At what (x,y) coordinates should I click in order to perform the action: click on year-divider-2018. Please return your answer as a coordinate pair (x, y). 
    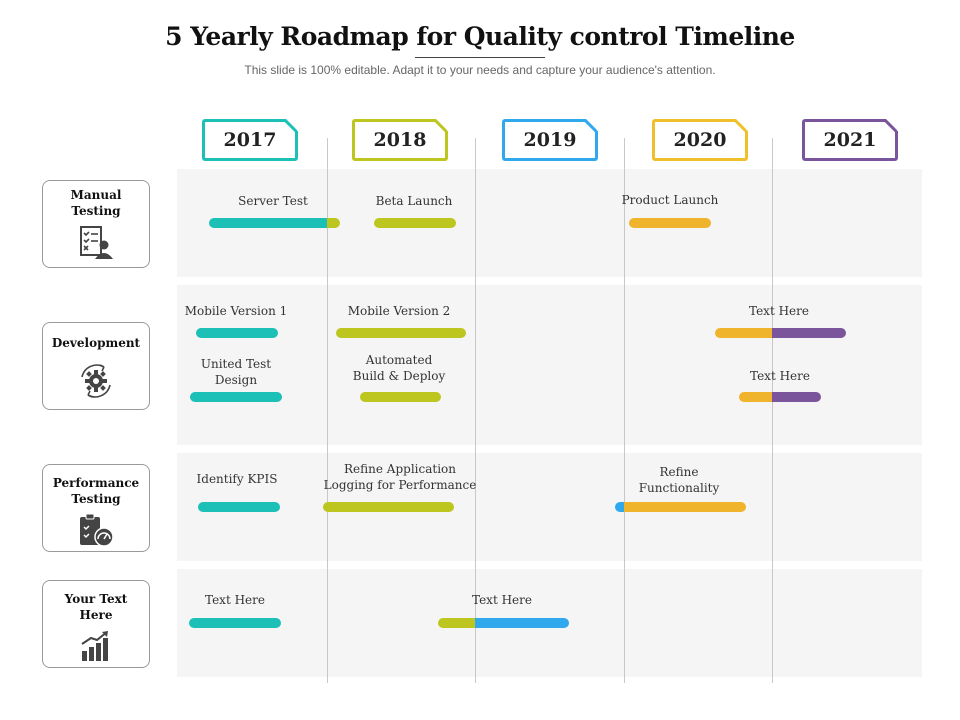
    Looking at the image, I should click on (327, 410).